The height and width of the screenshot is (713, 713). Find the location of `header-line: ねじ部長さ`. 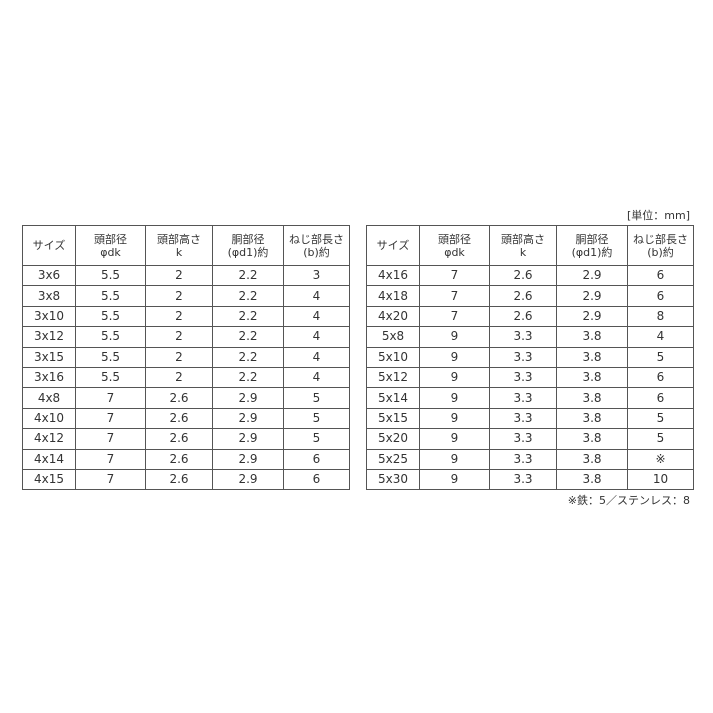

header-line: ねじ部長さ is located at coordinates (316, 239).